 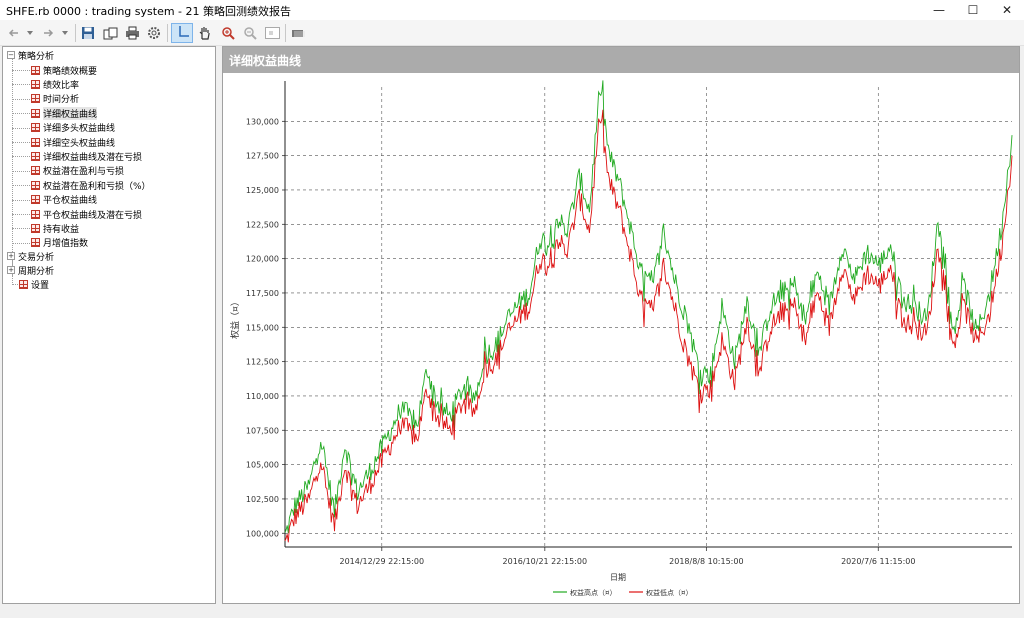 I want to click on forward-icon, so click(x=48, y=33).